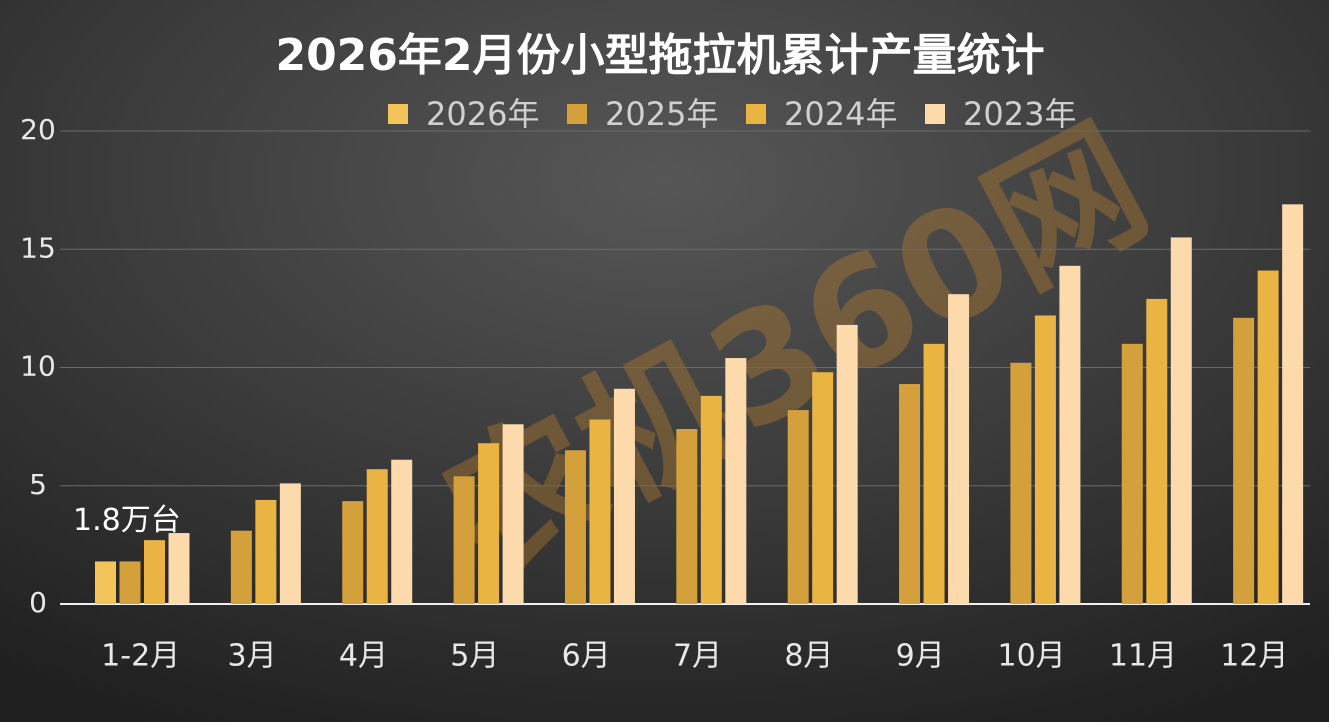 The width and height of the screenshot is (1329, 726). What do you see at coordinates (38, 129) in the screenshot?
I see `y-tick-label: 20` at bounding box center [38, 129].